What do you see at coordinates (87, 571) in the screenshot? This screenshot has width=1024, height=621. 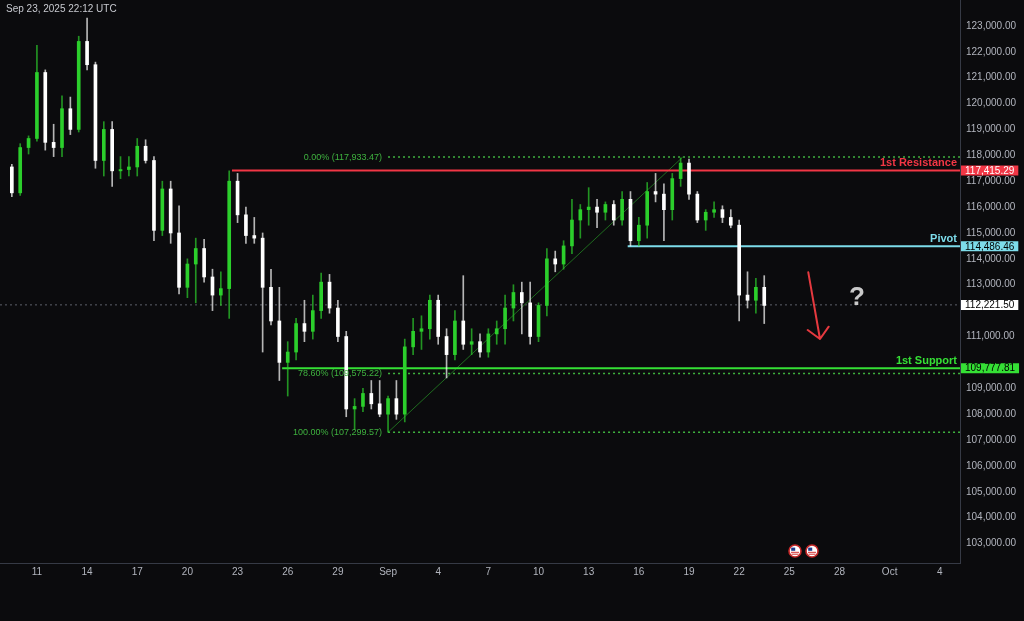 I see `x-tick-label: 14` at bounding box center [87, 571].